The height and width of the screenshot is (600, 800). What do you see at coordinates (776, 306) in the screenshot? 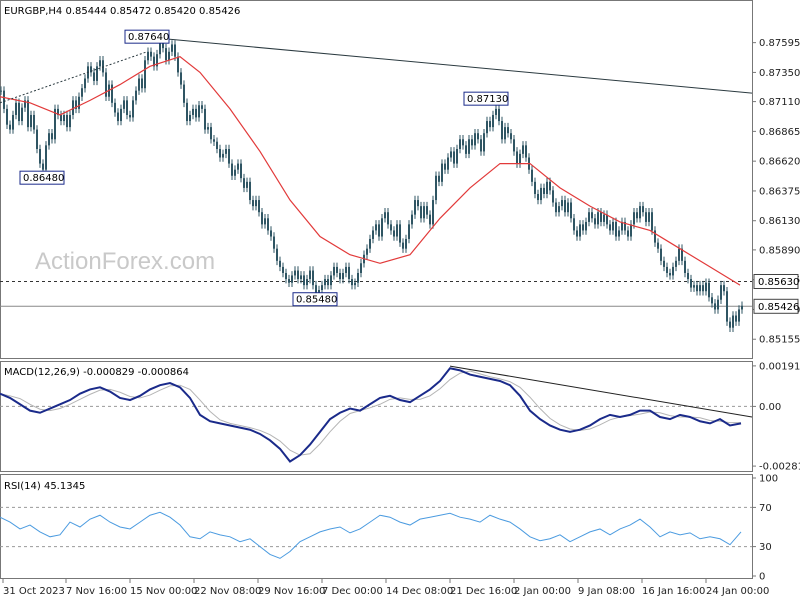
I see `right-price-box` at bounding box center [776, 306].